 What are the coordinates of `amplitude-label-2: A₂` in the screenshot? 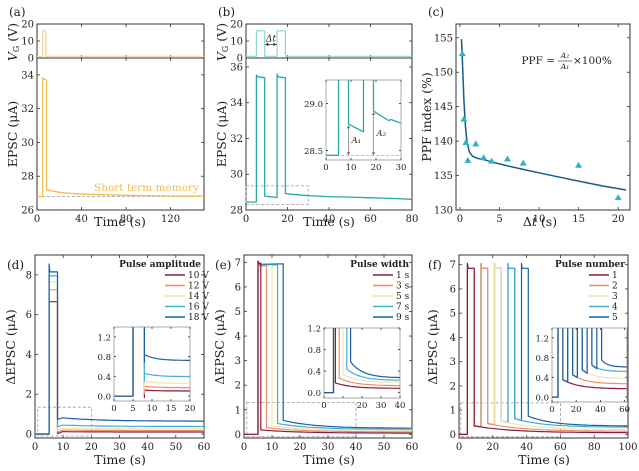 It's located at (381, 134).